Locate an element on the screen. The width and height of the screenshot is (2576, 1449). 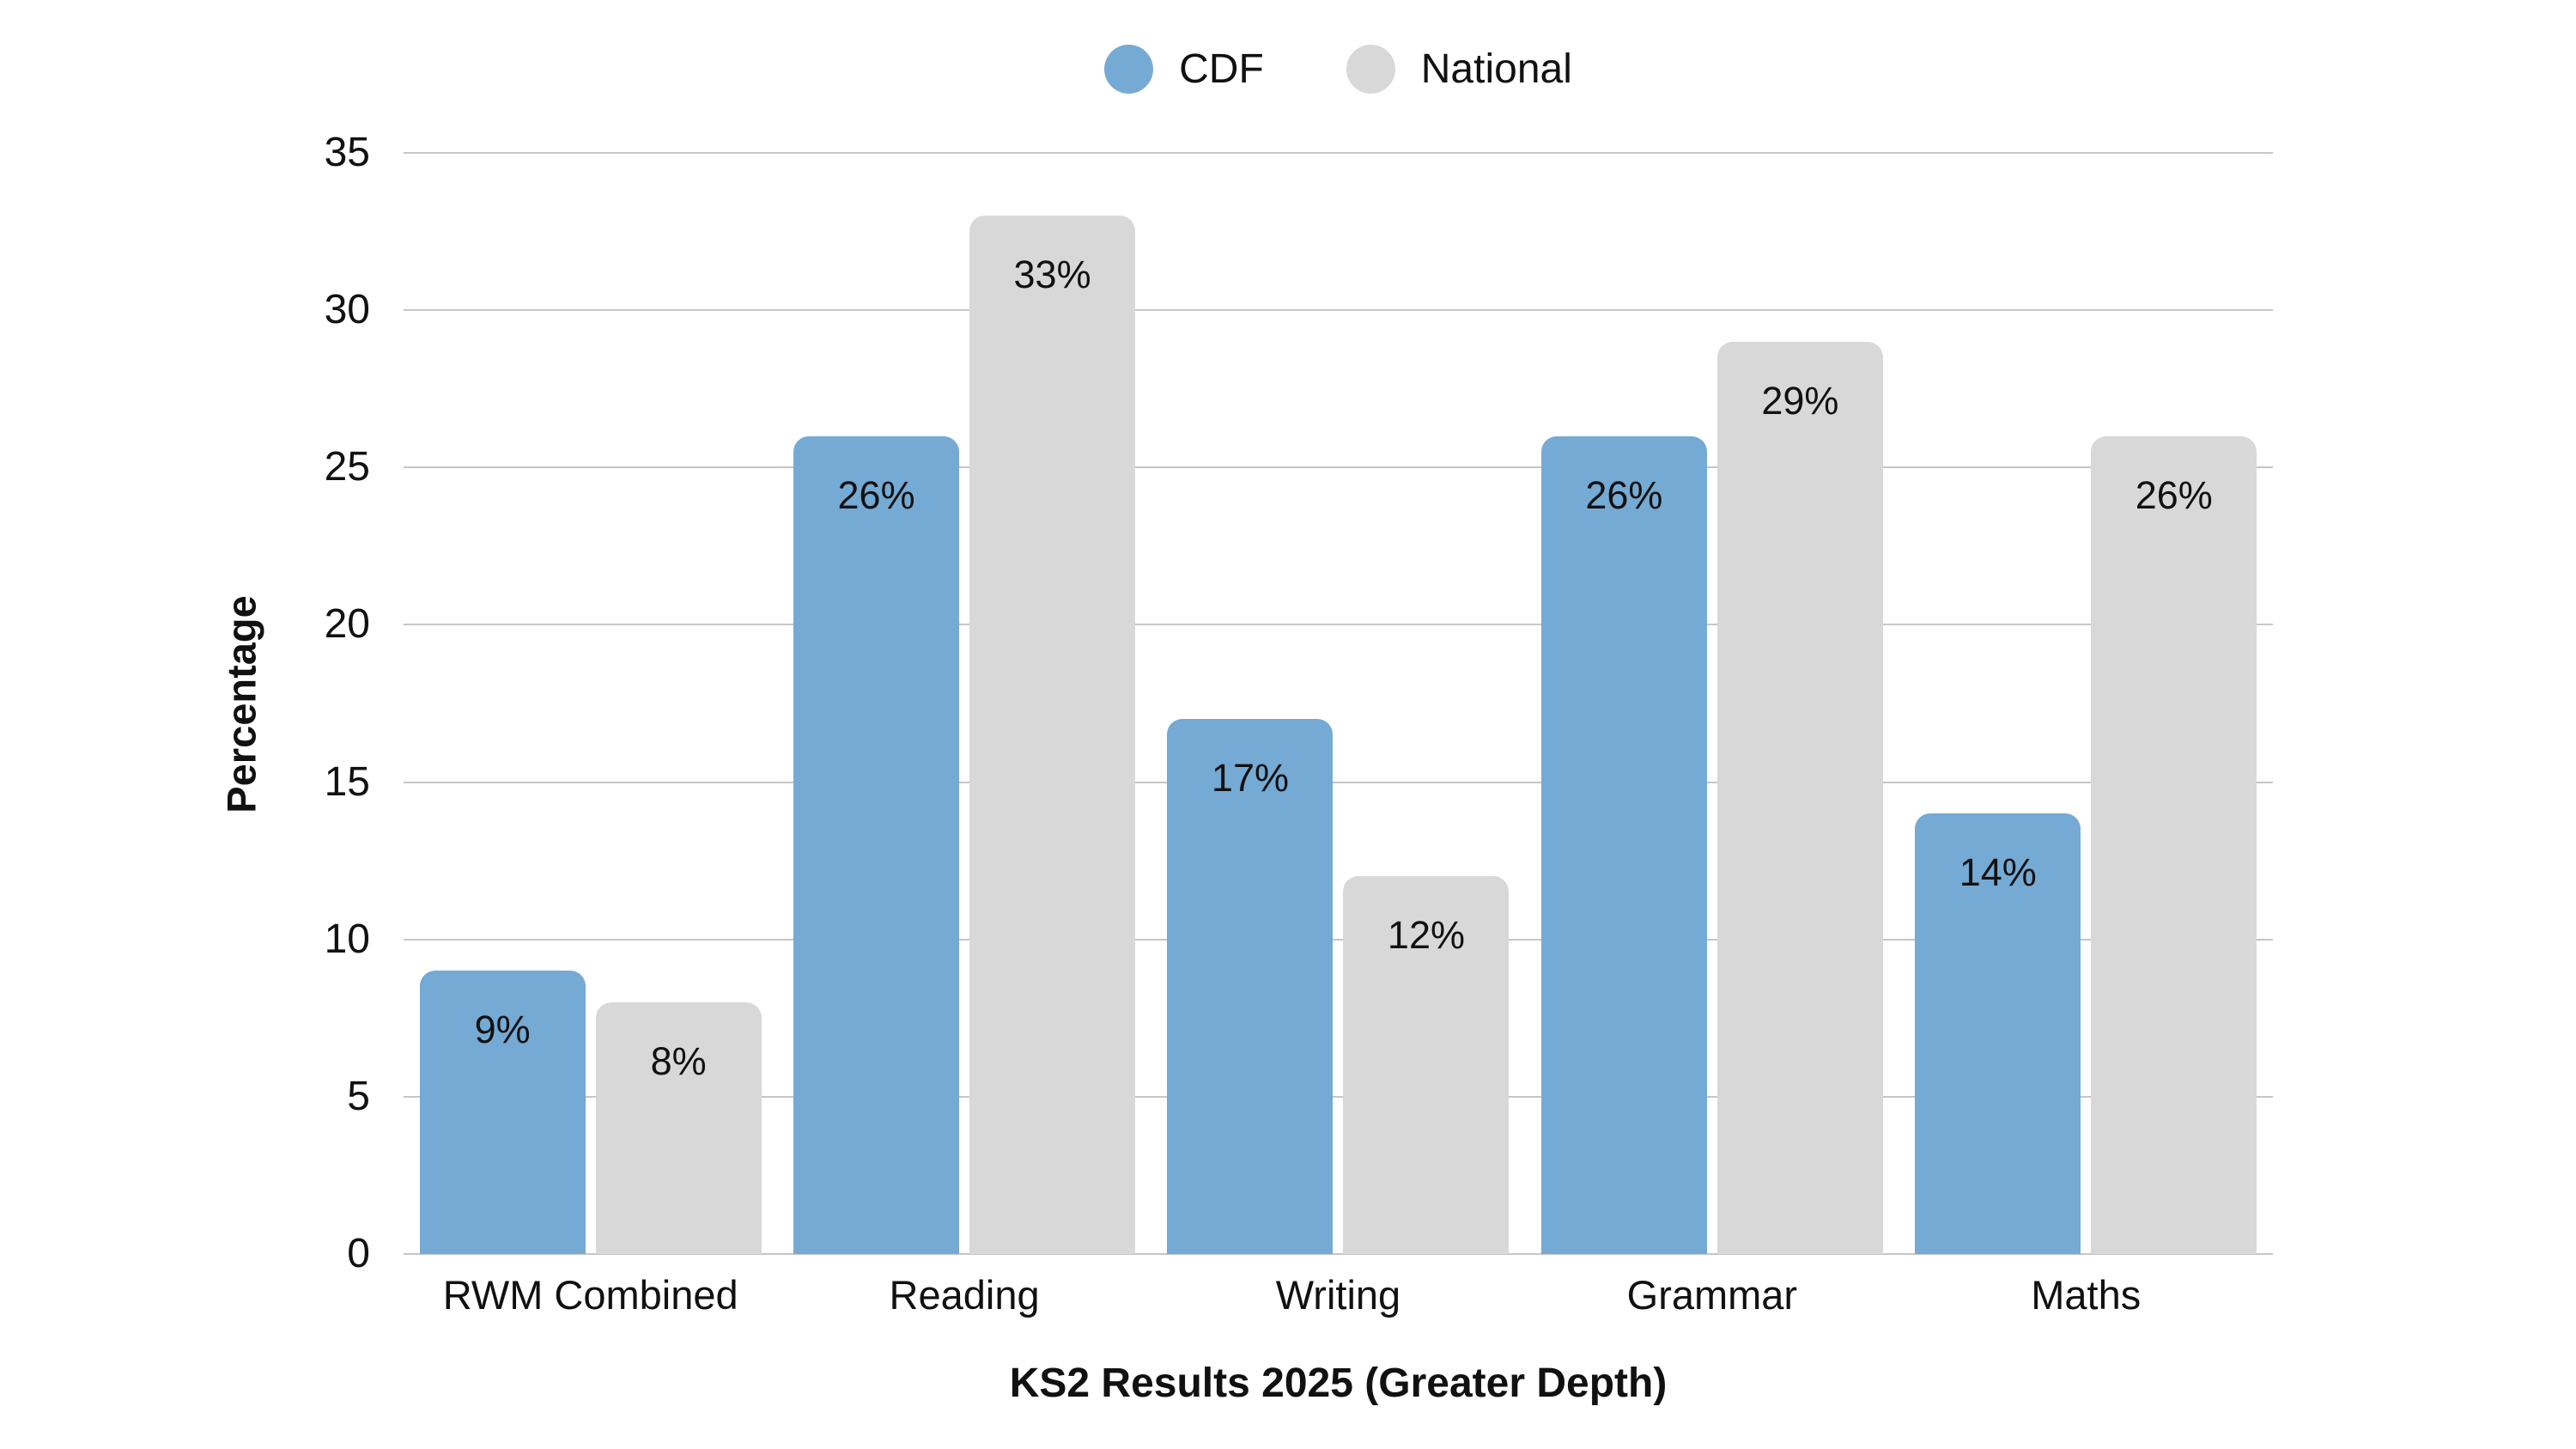
x-axis-title: KS2 Results 2025 (Greater Depth) is located at coordinates (1338, 1383).